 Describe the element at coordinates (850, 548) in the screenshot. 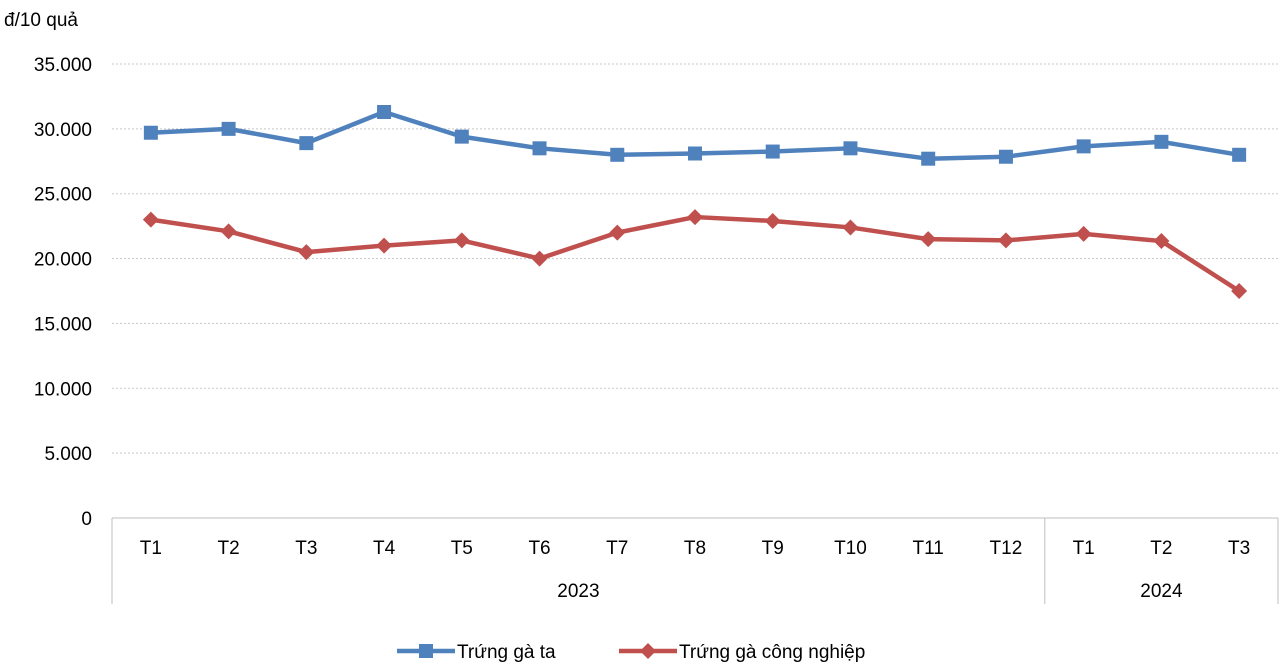

I see `x-tick-label: T10` at that location.